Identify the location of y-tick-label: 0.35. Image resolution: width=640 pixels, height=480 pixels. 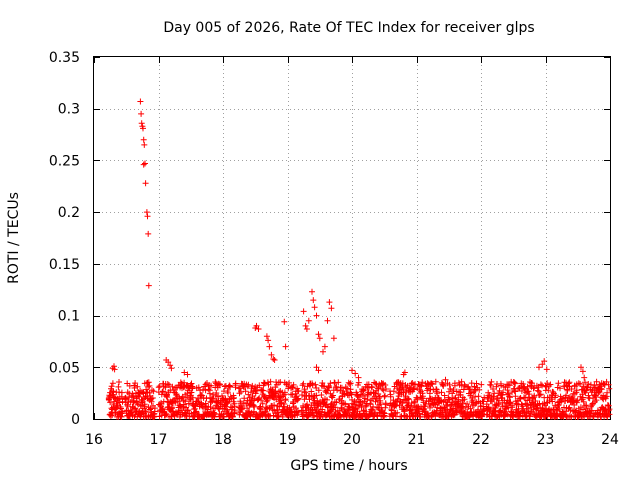
(64, 58).